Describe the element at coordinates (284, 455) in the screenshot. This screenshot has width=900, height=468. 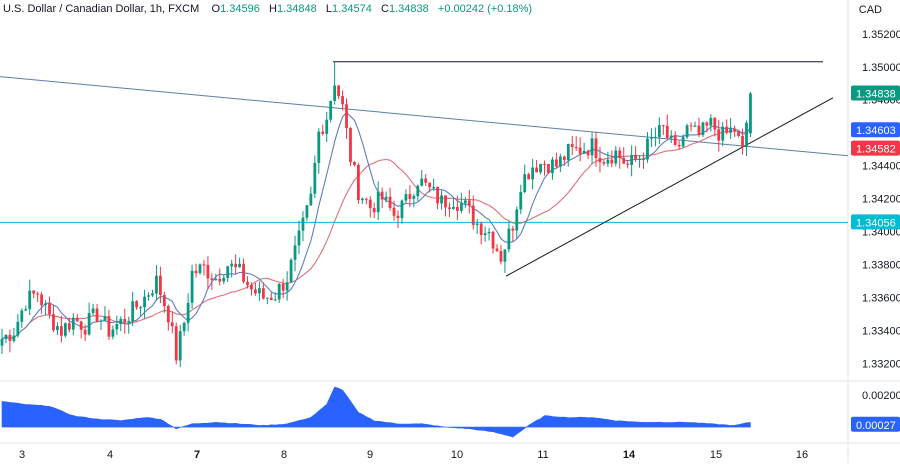
I see `time-axis-label: 8` at that location.